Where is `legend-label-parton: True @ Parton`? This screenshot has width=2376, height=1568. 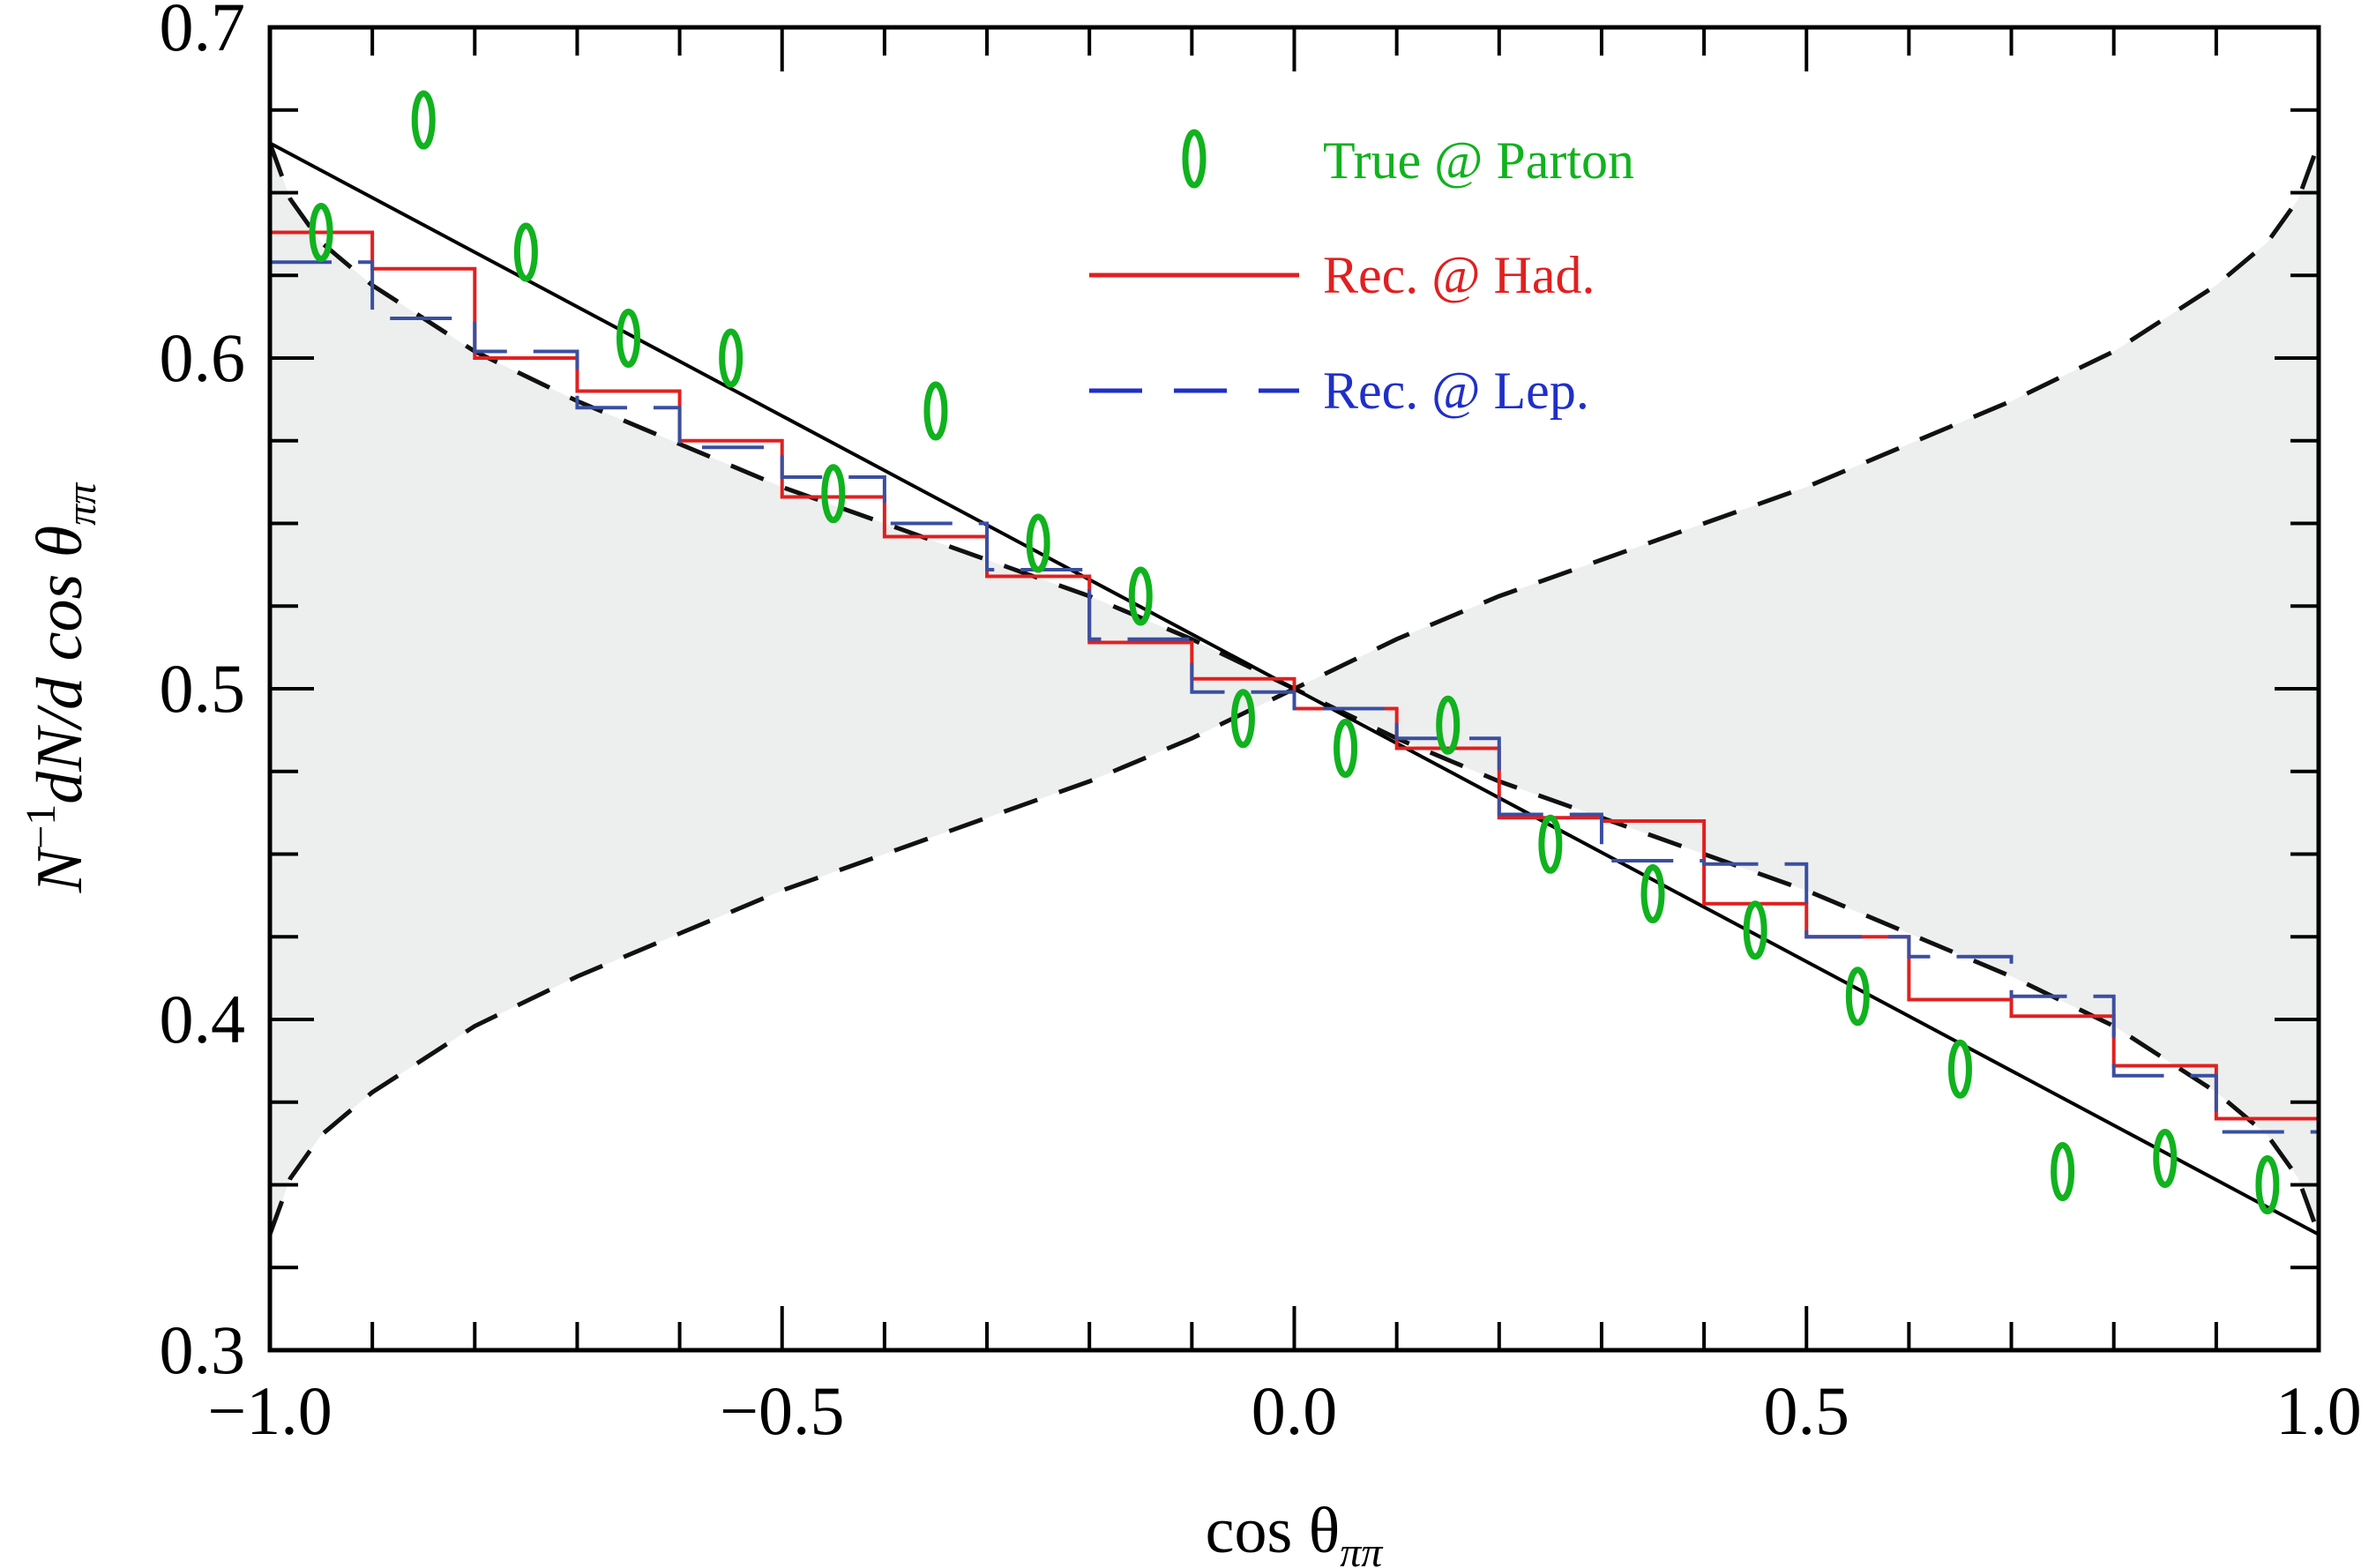
legend-label-parton: True @ Parton is located at coordinates (1478, 160).